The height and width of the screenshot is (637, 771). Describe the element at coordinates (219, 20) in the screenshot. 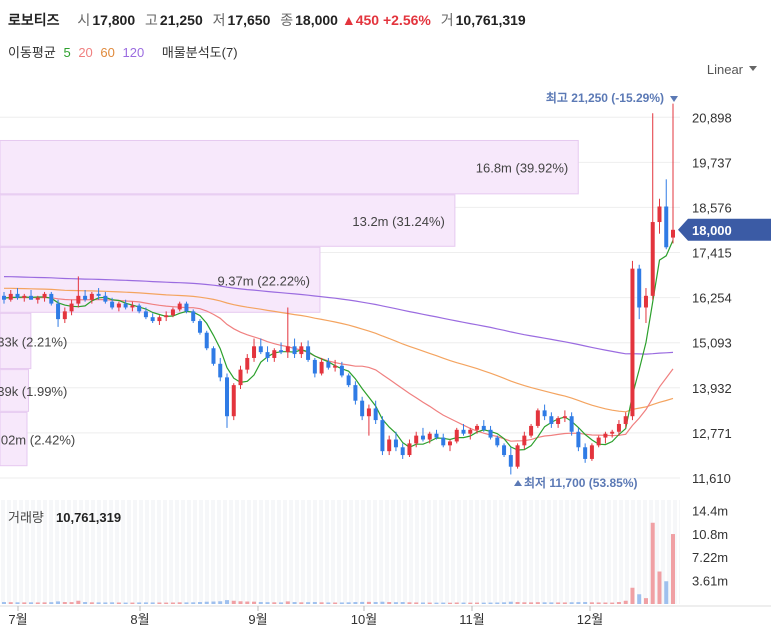

I see `low-label: 저` at that location.